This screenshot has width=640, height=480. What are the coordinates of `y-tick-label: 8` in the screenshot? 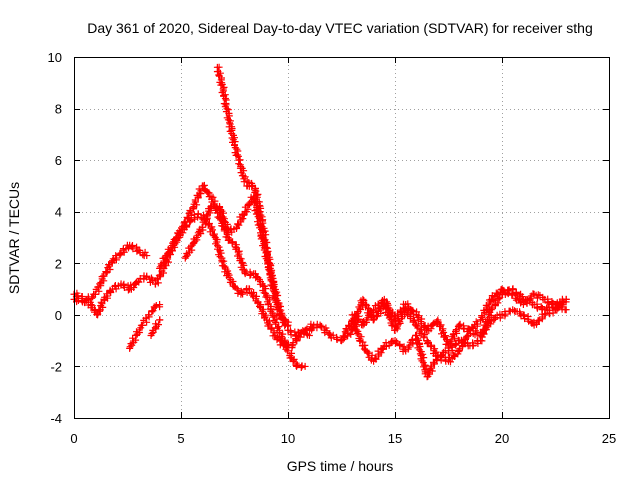 It's located at (58, 109).